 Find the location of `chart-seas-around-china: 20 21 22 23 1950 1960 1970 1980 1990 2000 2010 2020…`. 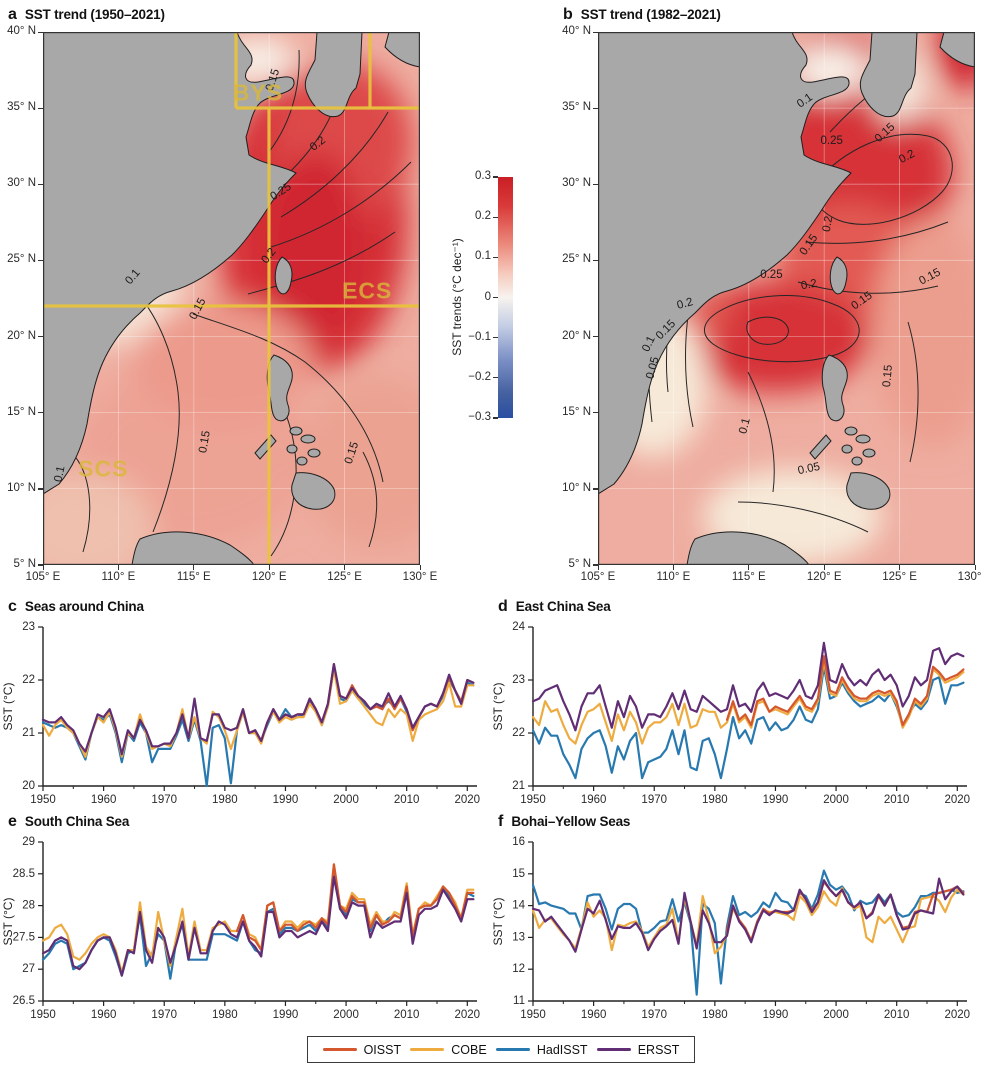

chart-seas-around-china: 20 21 22 23 1950 1960 1970 1980 1990 2000 2010 2020… is located at coordinates (240, 713).